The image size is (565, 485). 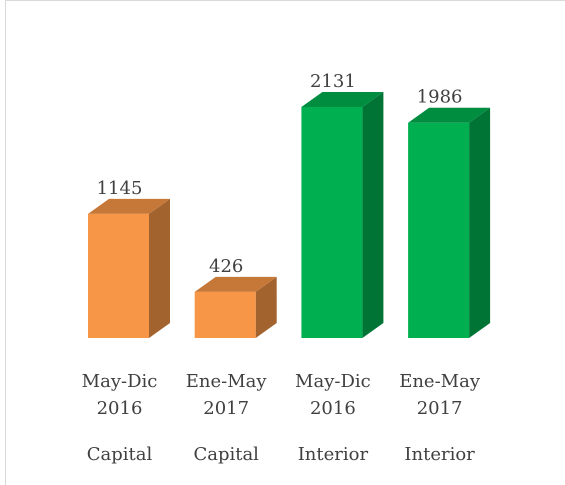 What do you see at coordinates (120, 188) in the screenshot?
I see `data-label: 1145` at bounding box center [120, 188].